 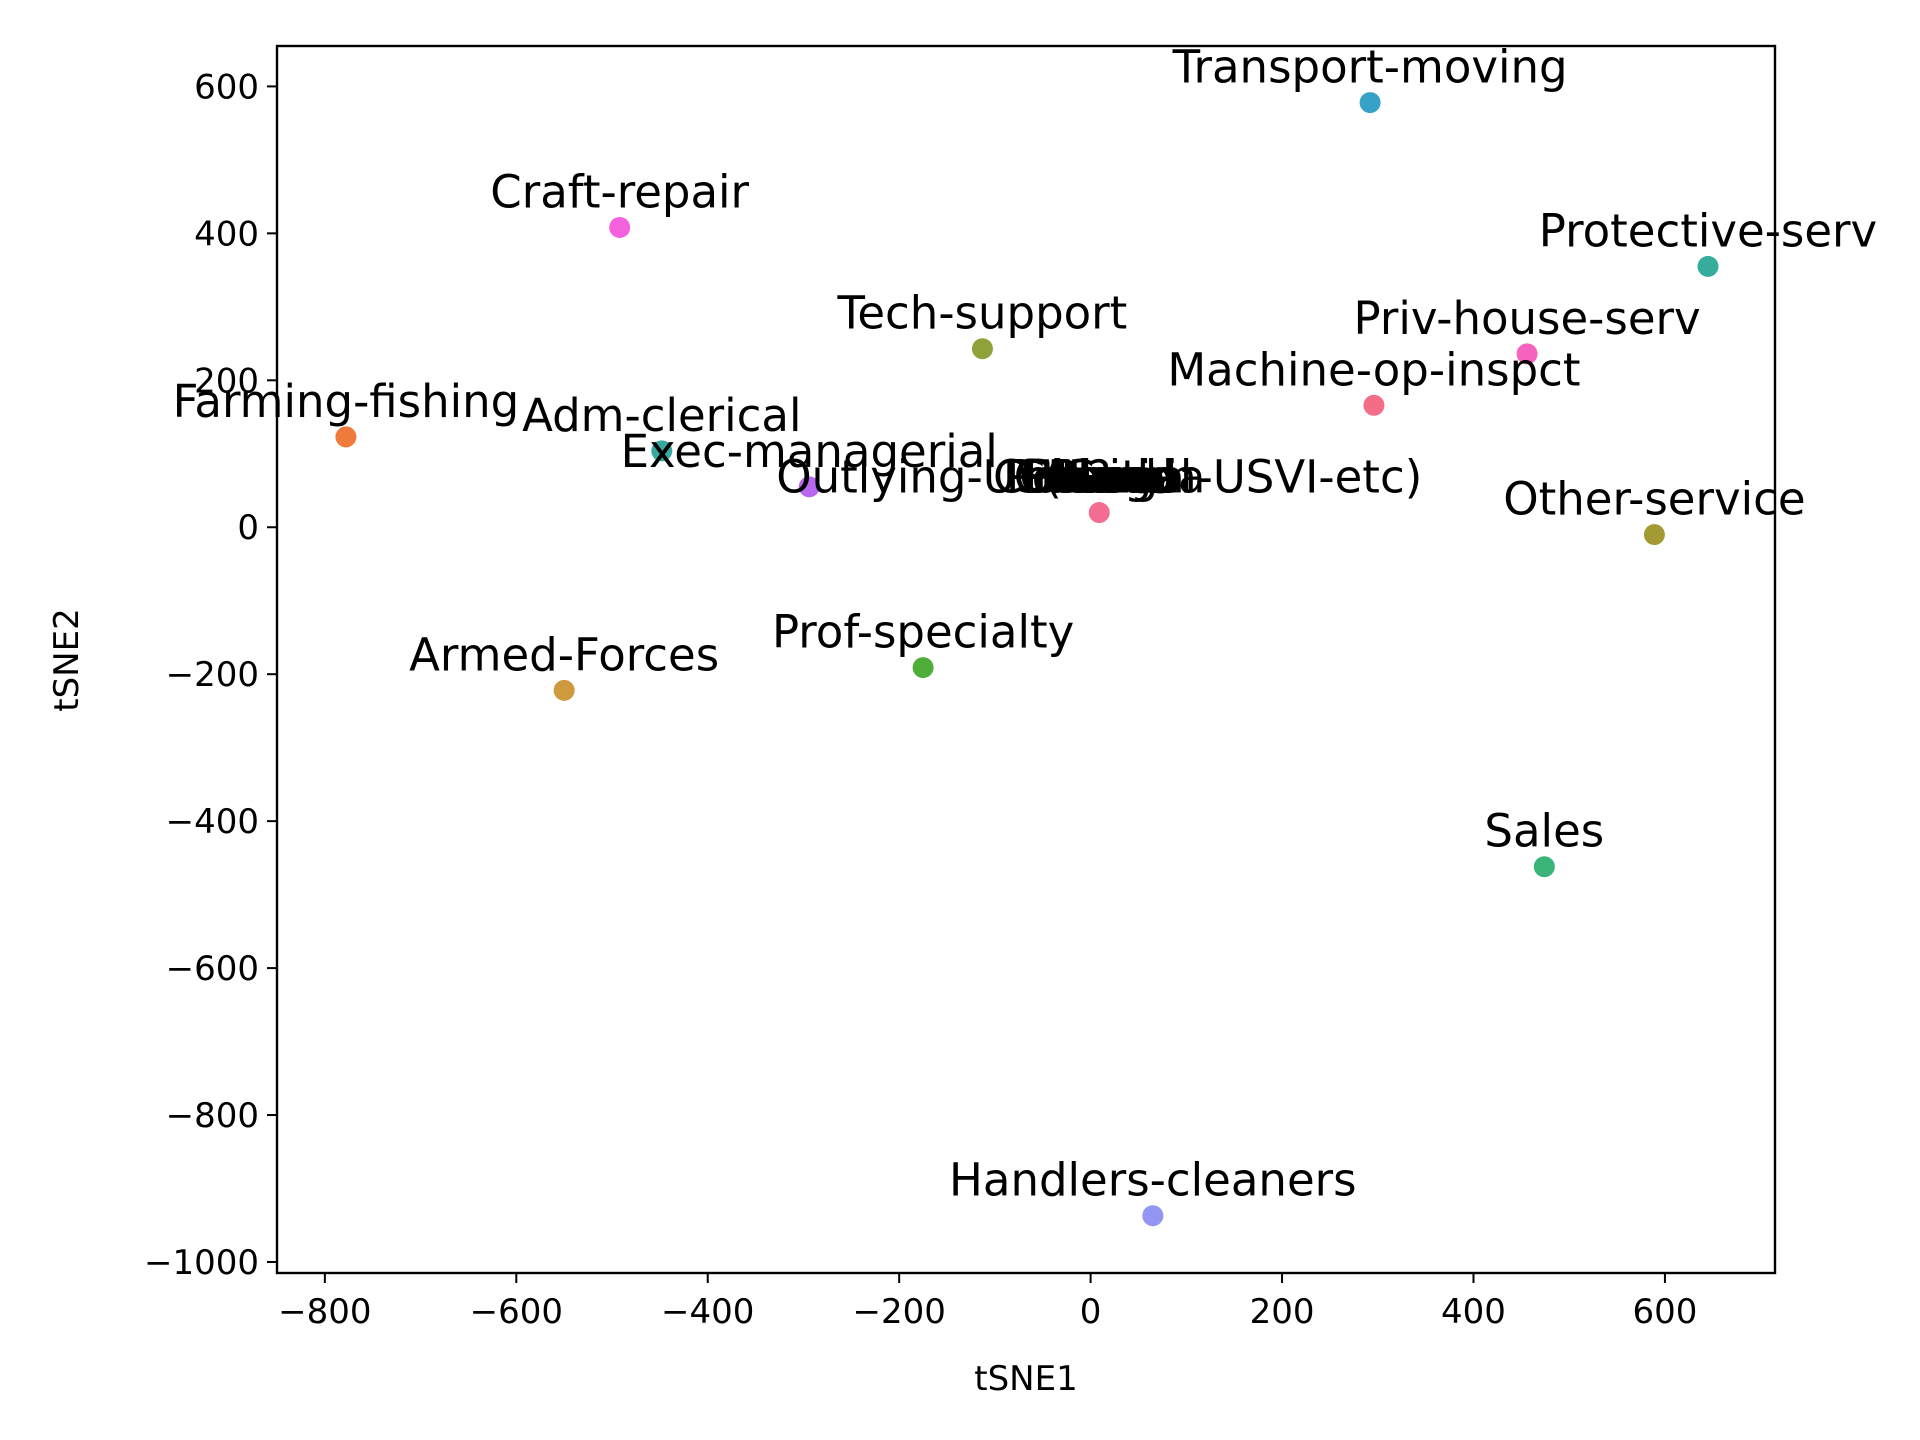 I want to click on point-label: Farming-fishing, so click(x=346, y=401).